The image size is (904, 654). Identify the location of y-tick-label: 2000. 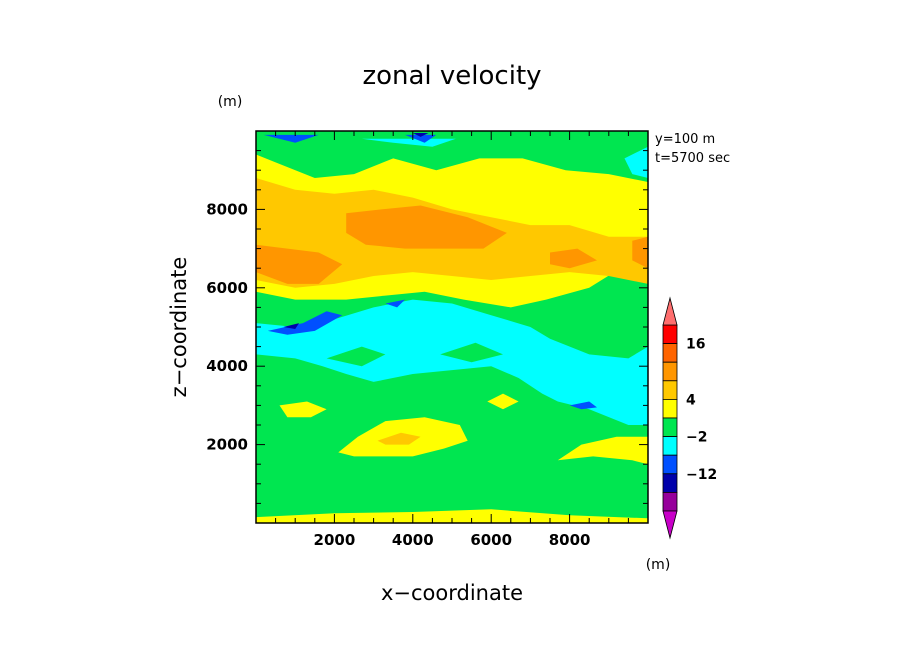
(227, 445).